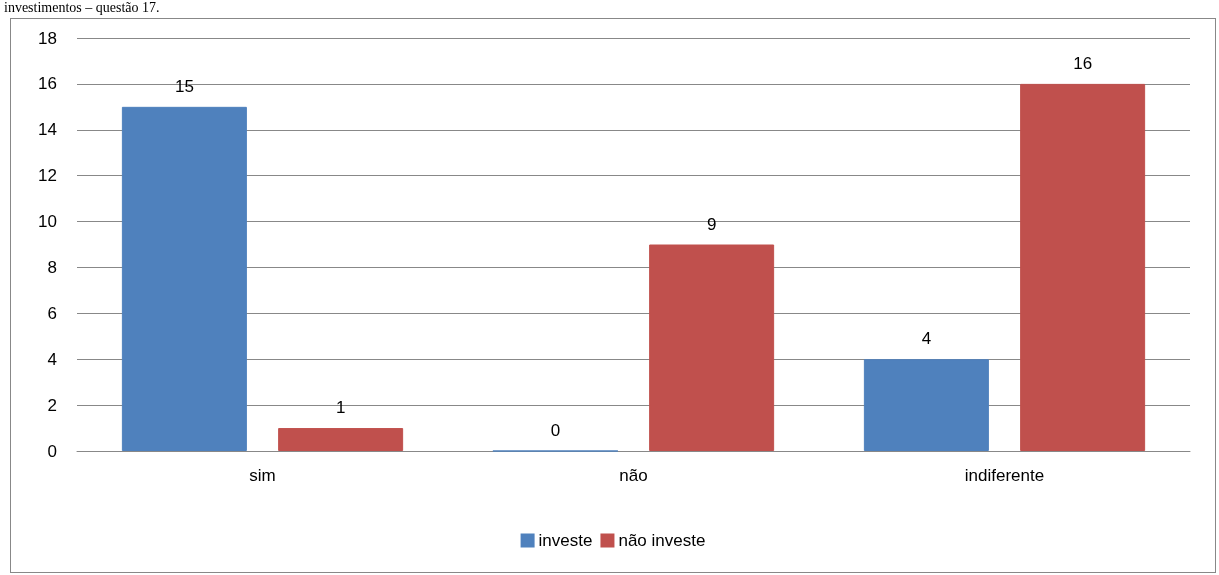 This screenshot has width=1219, height=575. I want to click on data-label: 15, so click(184, 86).